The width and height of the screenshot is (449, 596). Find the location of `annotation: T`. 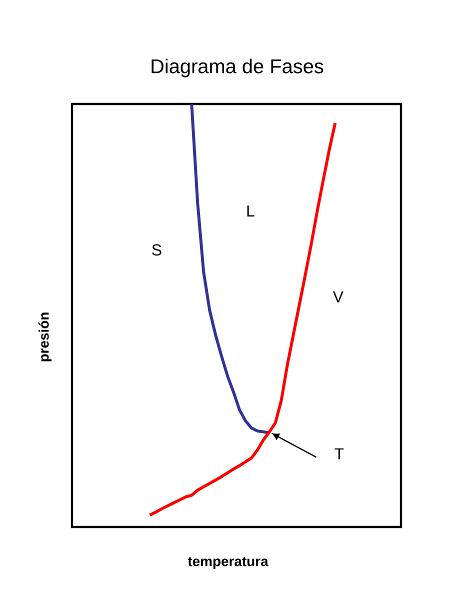

annotation: T is located at coordinates (339, 454).